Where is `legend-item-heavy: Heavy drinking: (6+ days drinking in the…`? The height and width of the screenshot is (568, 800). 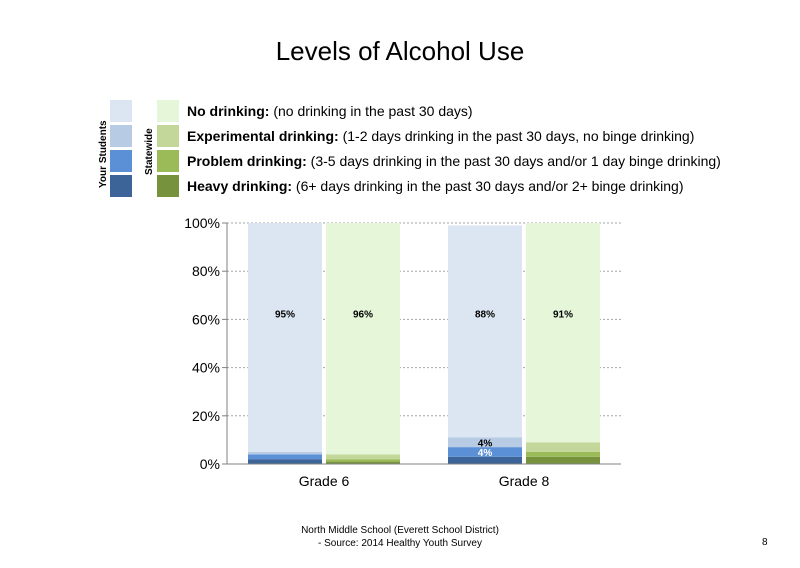 legend-item-heavy: Heavy drinking: (6+ days drinking in the… is located at coordinates (435, 186).